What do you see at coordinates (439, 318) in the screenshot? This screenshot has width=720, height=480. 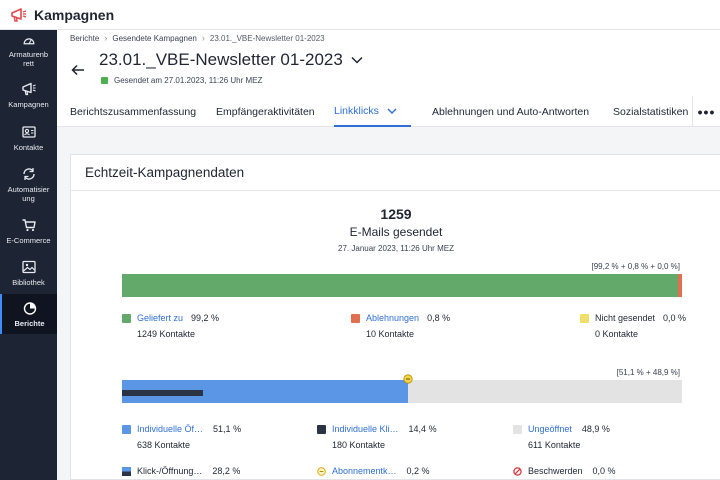 I see `legend-value: 0,8 %` at bounding box center [439, 318].